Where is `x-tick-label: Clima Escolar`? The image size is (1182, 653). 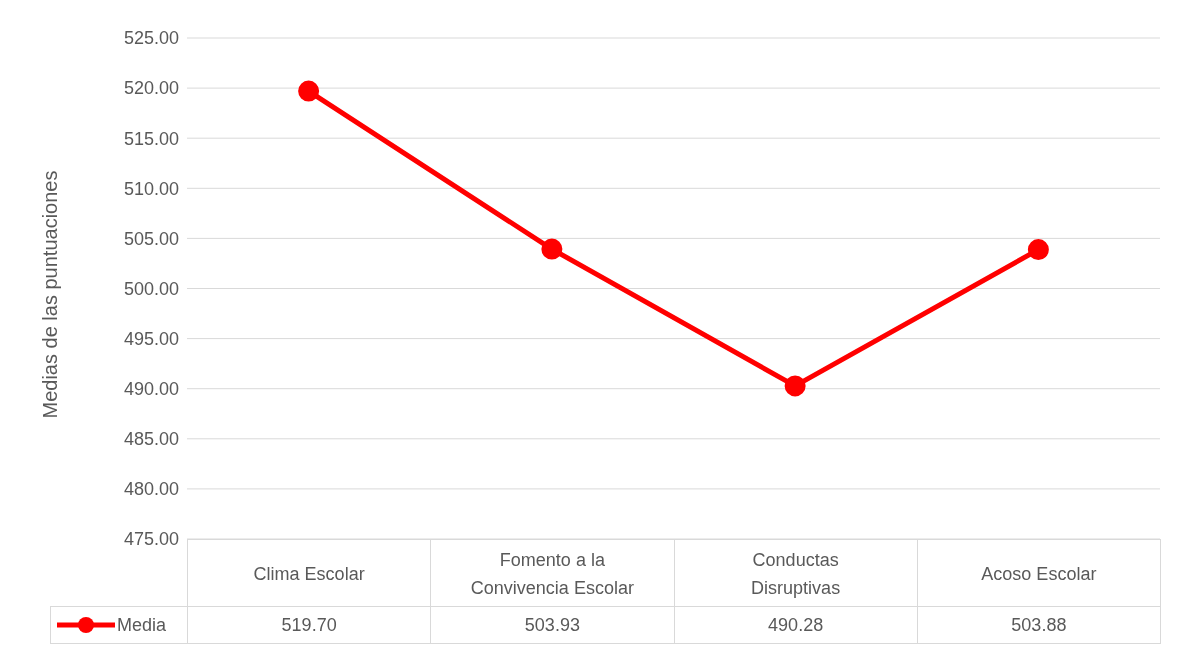 x-tick-label: Clima Escolar is located at coordinates (309, 574).